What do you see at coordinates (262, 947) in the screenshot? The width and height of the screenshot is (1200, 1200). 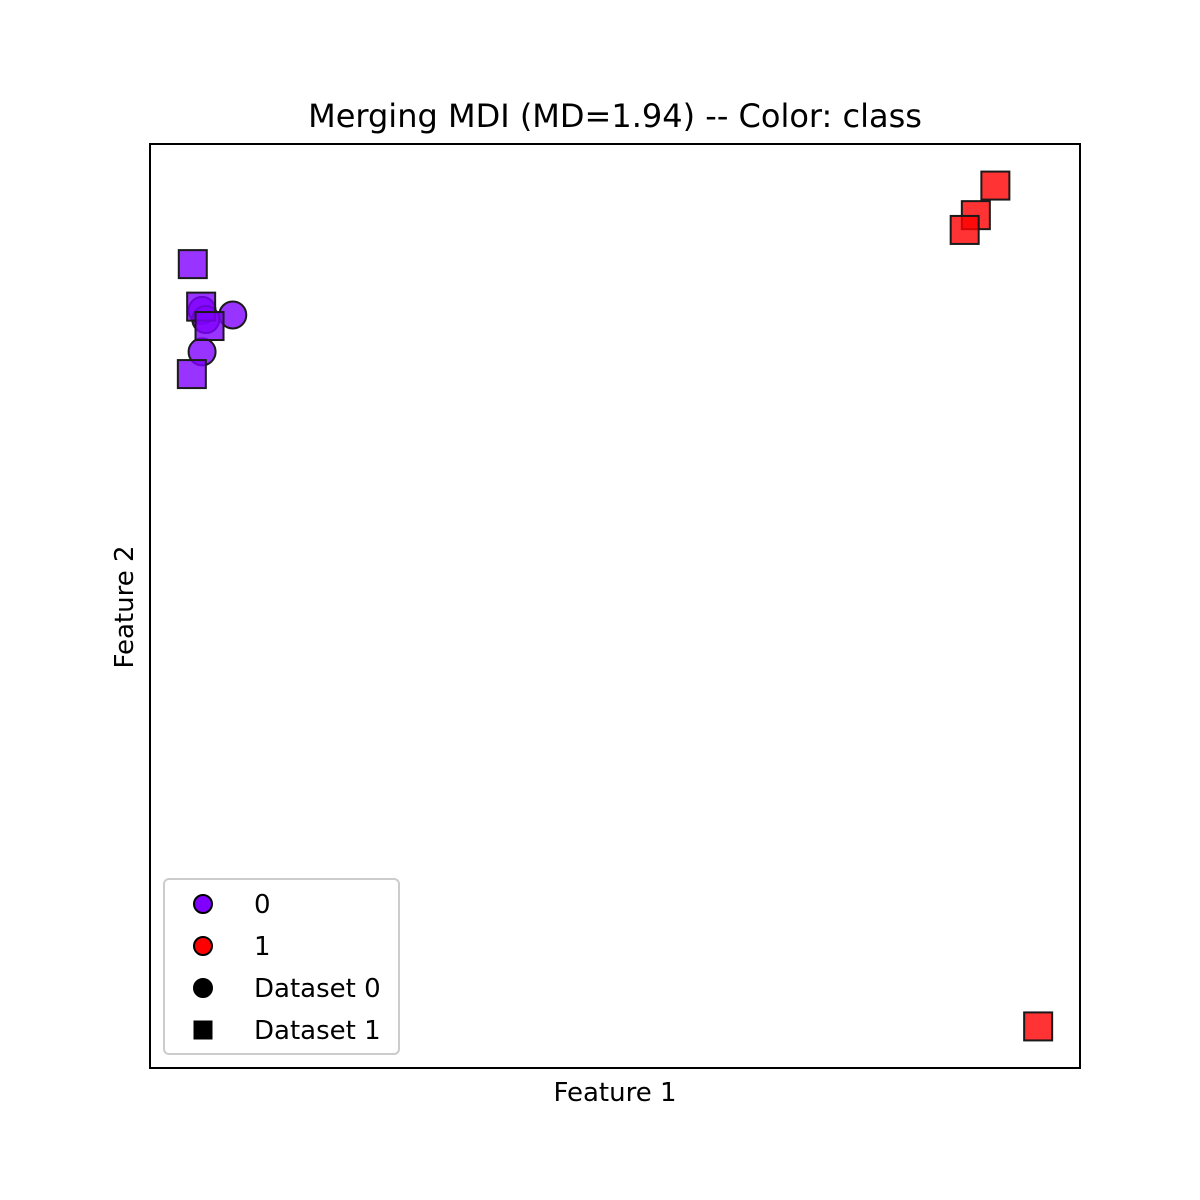 I see `legend-label-1: 1` at bounding box center [262, 947].